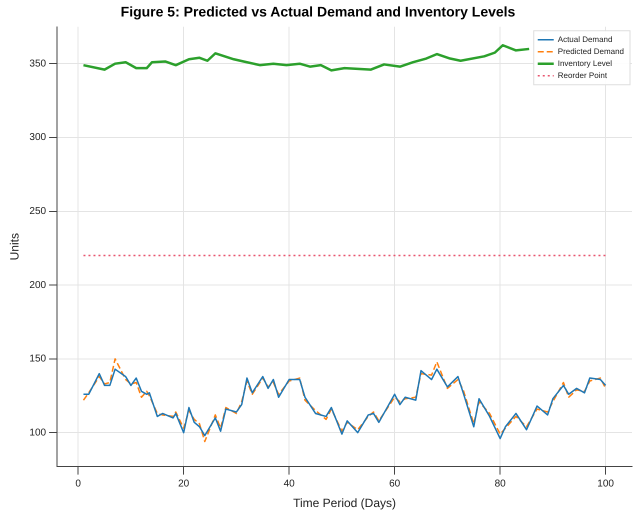 The height and width of the screenshot is (517, 638). What do you see at coordinates (38, 359) in the screenshot?
I see `y-tick-label: 150` at bounding box center [38, 359].